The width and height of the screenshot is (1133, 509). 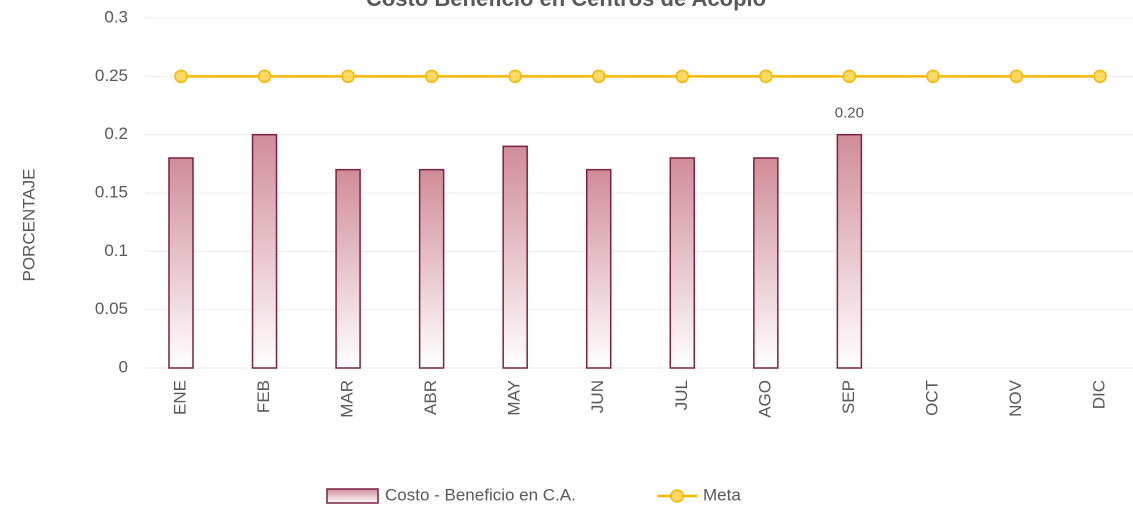 I want to click on y-tick-label: 0.1, so click(x=116, y=250).